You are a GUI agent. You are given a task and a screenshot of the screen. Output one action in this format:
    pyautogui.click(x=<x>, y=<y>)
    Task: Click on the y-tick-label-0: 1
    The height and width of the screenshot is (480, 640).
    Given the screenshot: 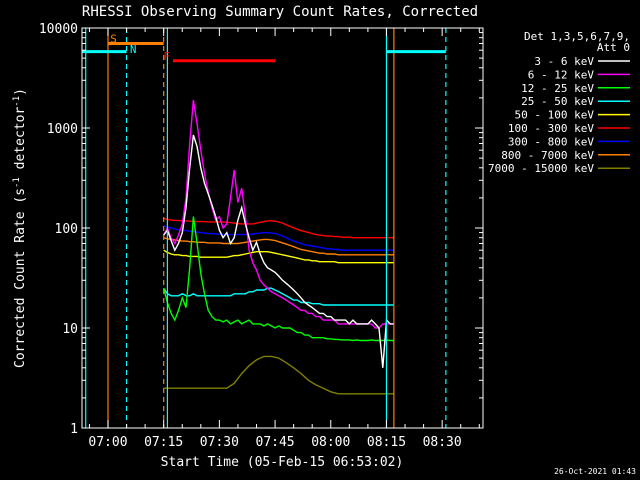 What is the action you would take?
    pyautogui.click(x=74, y=429)
    